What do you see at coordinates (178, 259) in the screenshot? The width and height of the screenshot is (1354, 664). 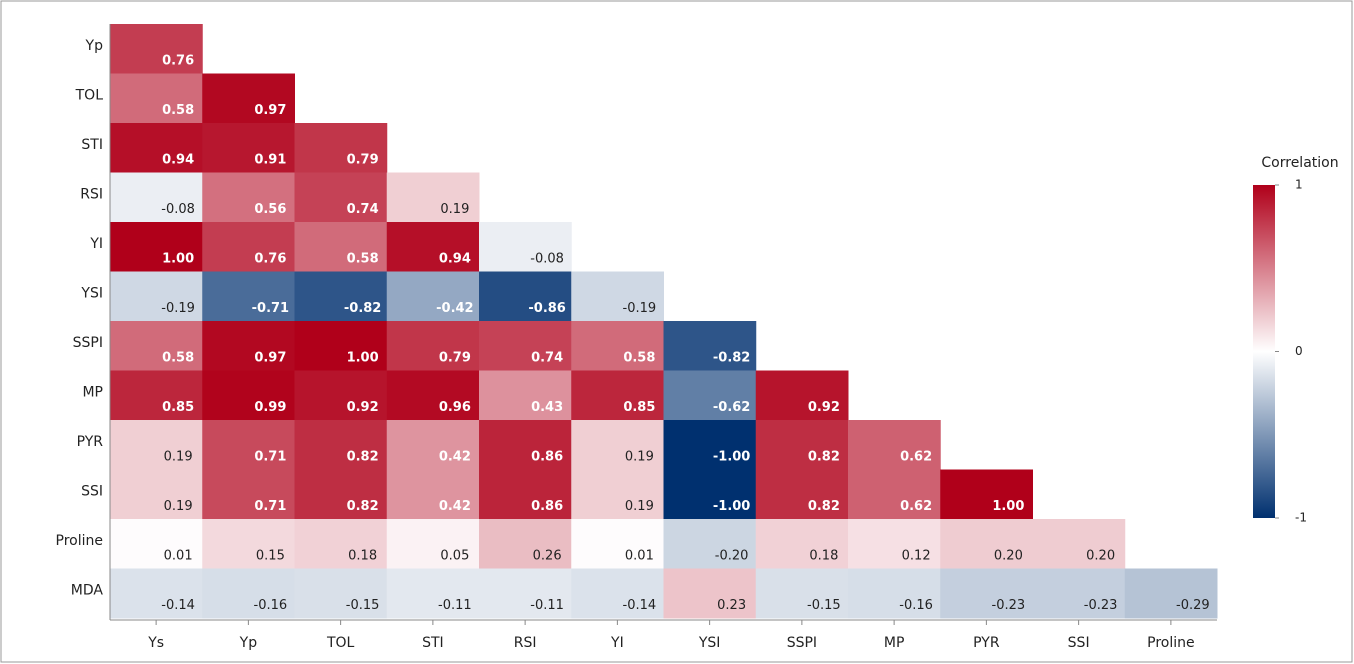 I see `cell-label: 1.00` at bounding box center [178, 259].